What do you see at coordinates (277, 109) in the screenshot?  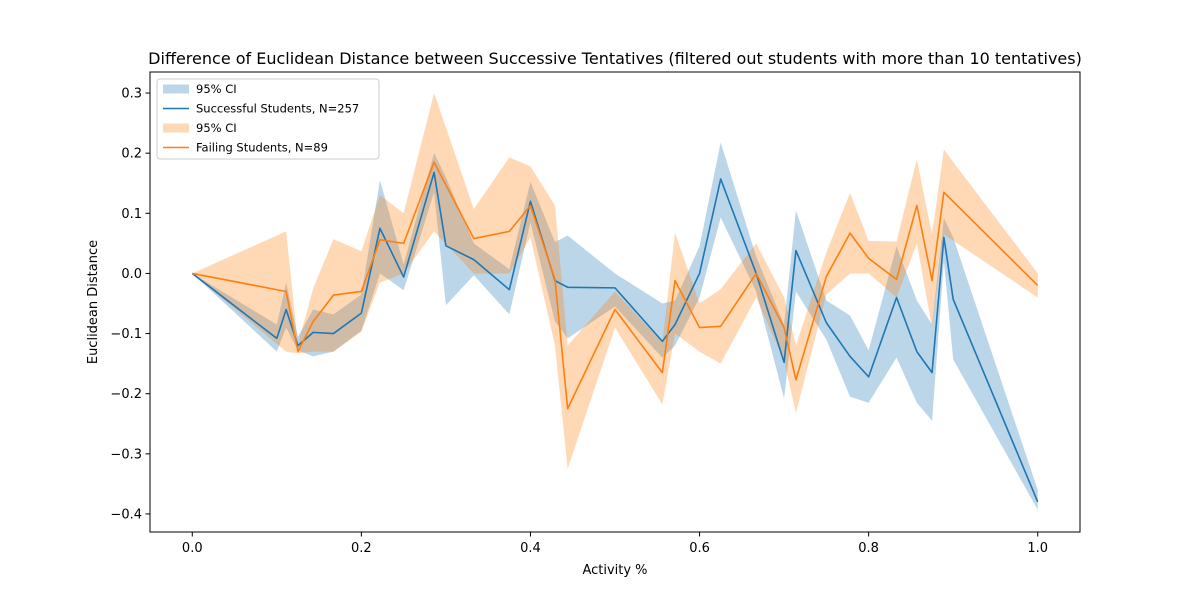 I see `legend-label: Successful Students, N=257` at bounding box center [277, 109].